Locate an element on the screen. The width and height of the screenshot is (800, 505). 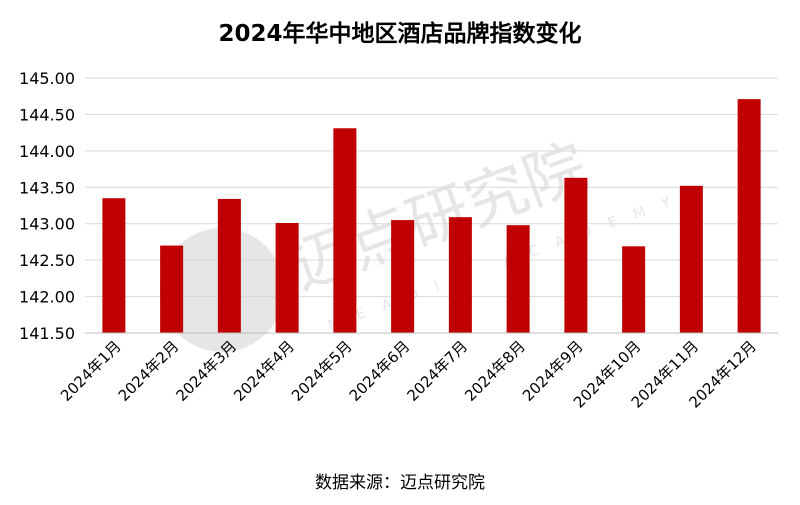
x-tick-label: 2024年5月 is located at coordinates (322, 371).